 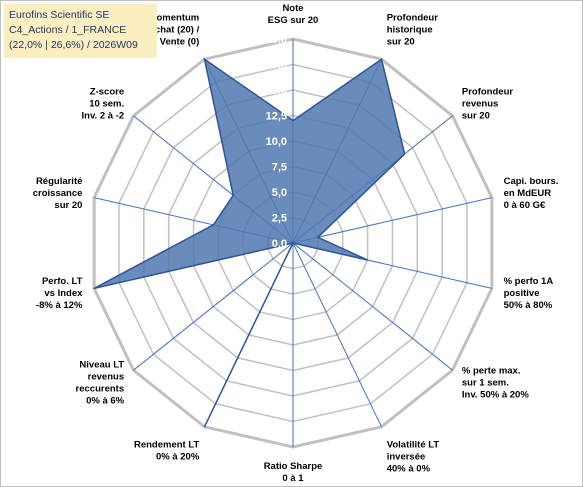 What do you see at coordinates (103, 115) in the screenshot?
I see `category-label-12-line-2: Inv. 2 à -2` at bounding box center [103, 115].